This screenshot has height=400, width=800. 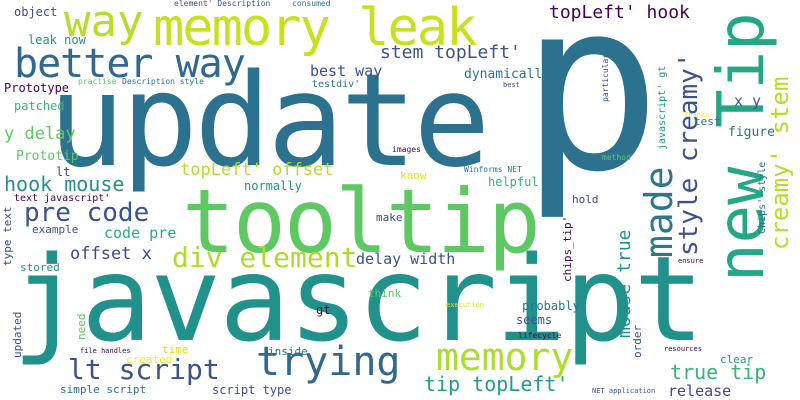 What do you see at coordinates (105, 351) in the screenshot?
I see `word-file-handles: file handles` at bounding box center [105, 351].